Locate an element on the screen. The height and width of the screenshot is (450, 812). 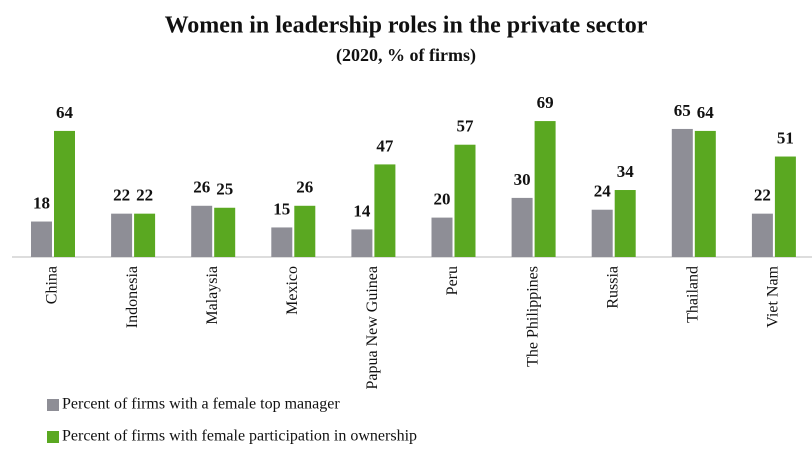
x-tick-label: Russia is located at coordinates (612, 287).